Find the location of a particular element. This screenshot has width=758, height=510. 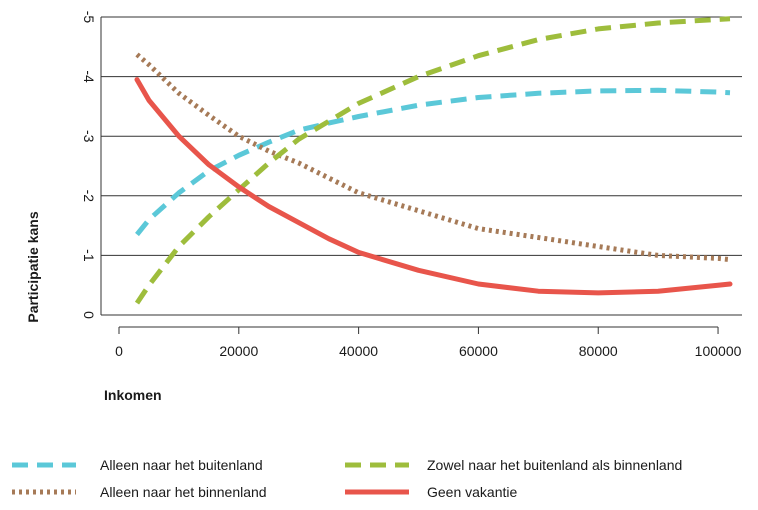

y-tick-label: -5 is located at coordinates (89, 17).